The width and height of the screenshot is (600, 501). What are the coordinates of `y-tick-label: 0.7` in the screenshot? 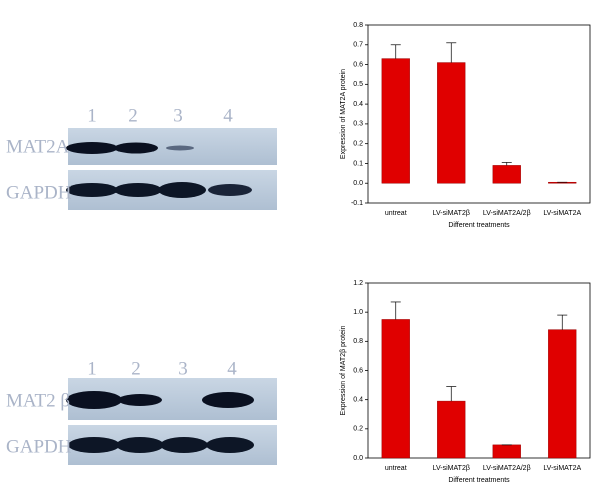 It's located at (358, 45).